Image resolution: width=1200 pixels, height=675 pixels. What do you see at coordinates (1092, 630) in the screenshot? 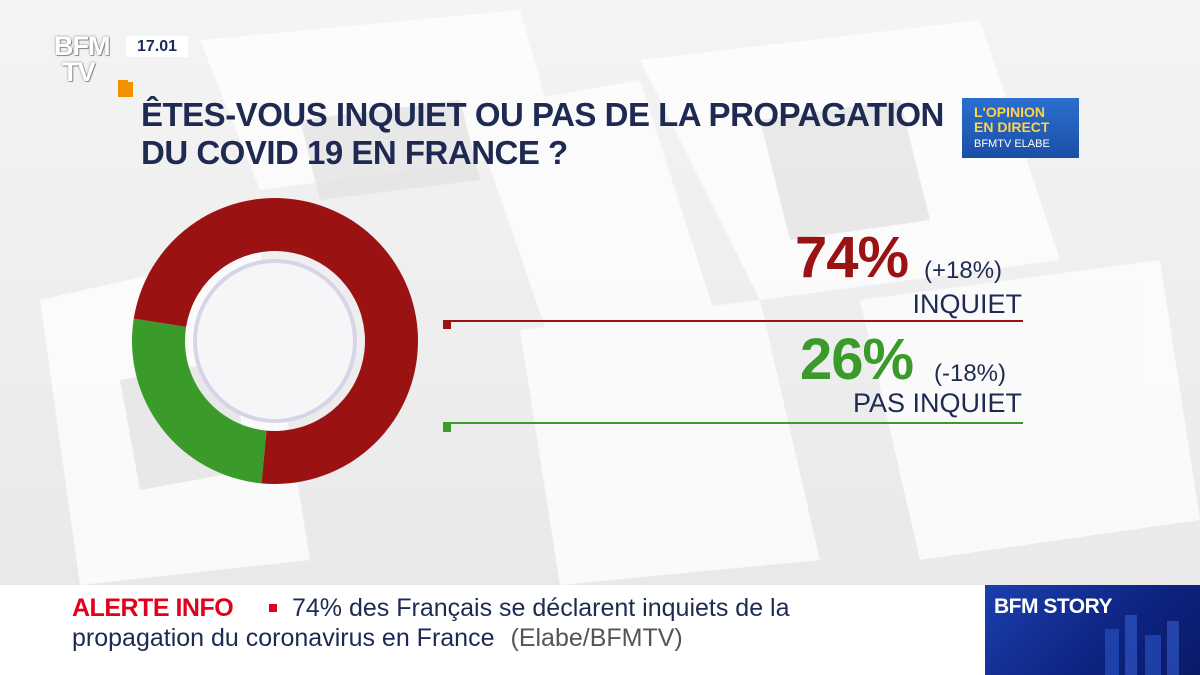
I see `program-panel: BFM STORY` at bounding box center [1092, 630].